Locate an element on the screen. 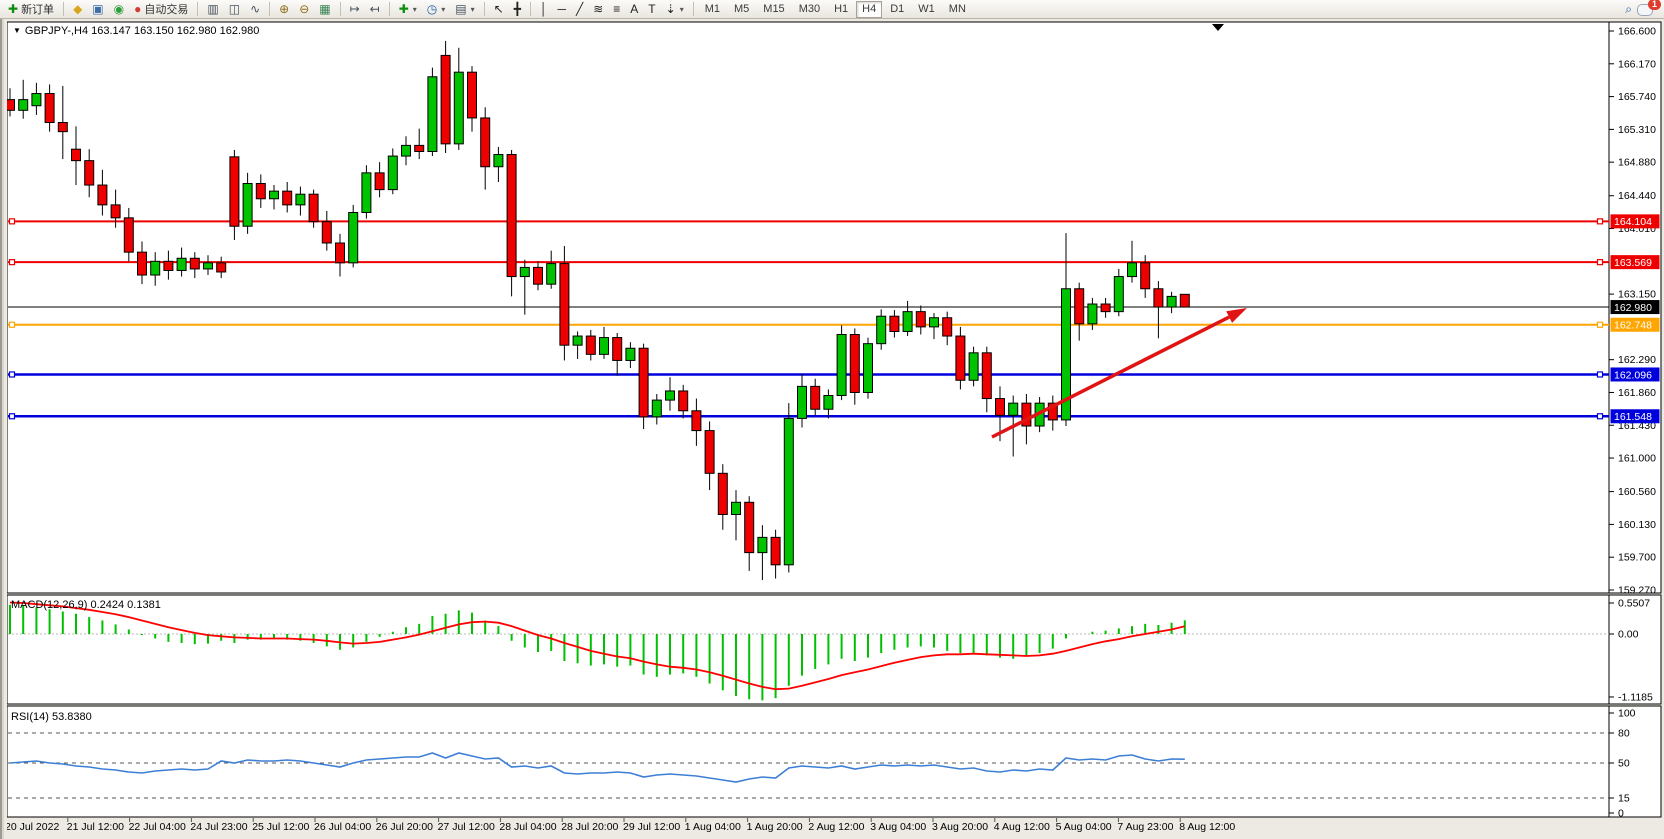 Image resolution: width=1664 pixels, height=839 pixels. line-chart-icon-button: ∿ is located at coordinates (255, 9).